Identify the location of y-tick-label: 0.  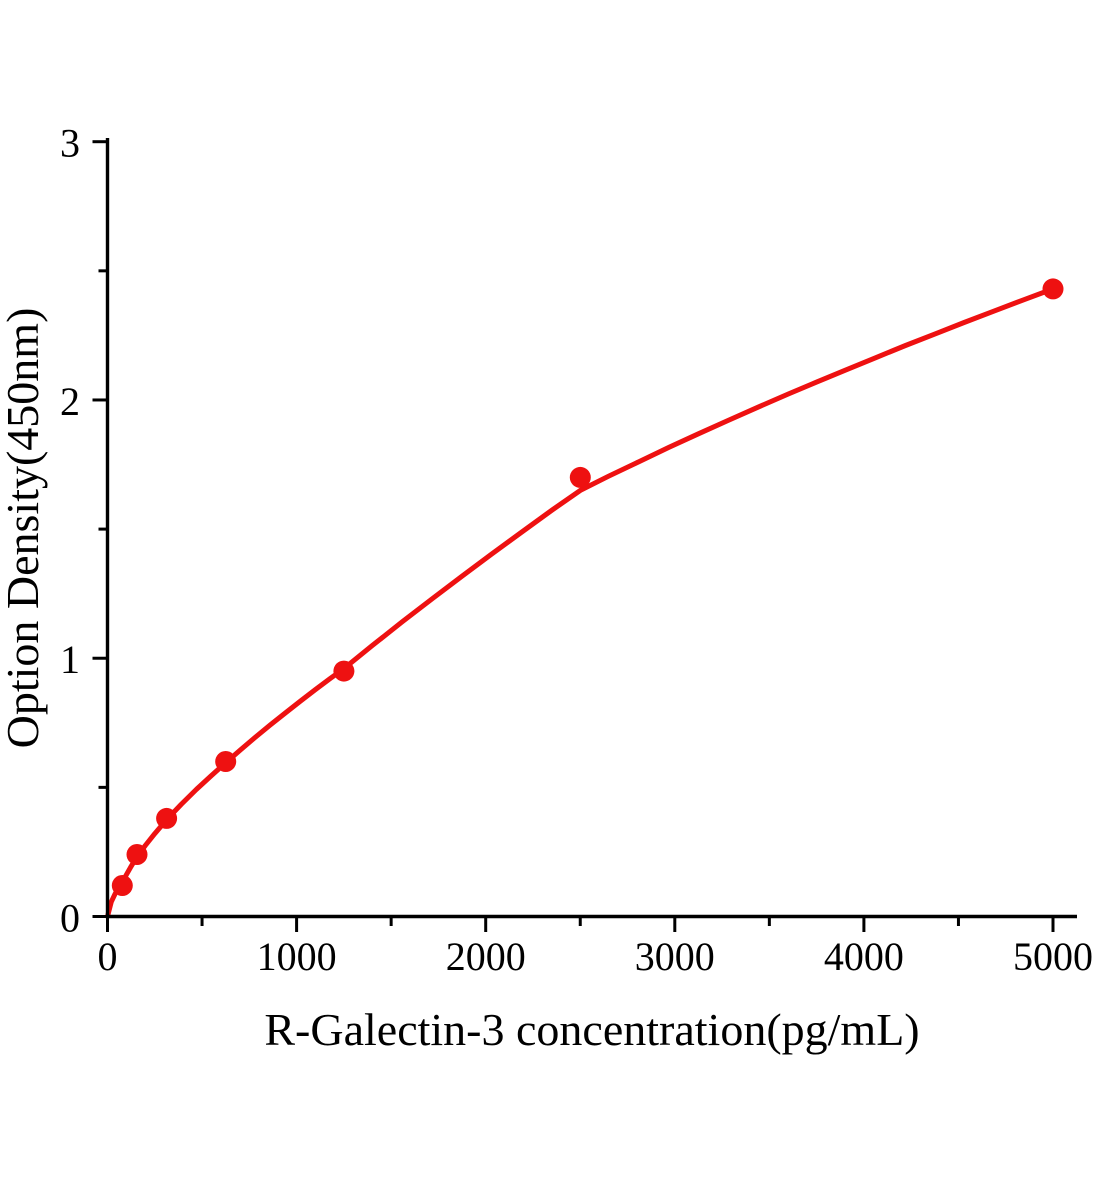
(70, 918).